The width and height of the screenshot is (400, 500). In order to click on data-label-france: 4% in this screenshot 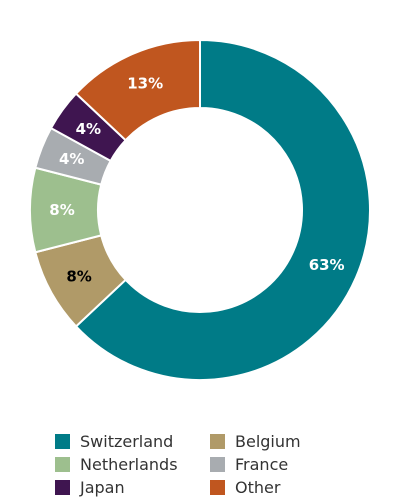, I will do `click(71, 159)`.